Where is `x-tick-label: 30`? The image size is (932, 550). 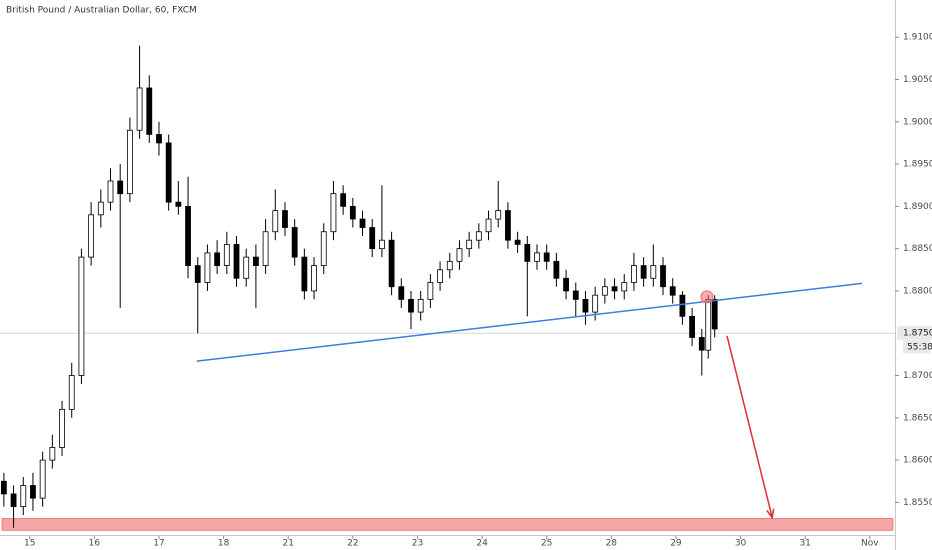
x-tick-label: 30 is located at coordinates (741, 544).